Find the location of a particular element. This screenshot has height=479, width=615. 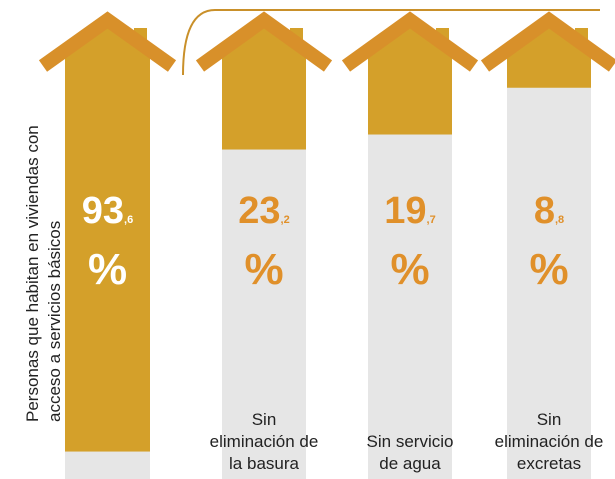

value-whole: 8 is located at coordinates (544, 211).